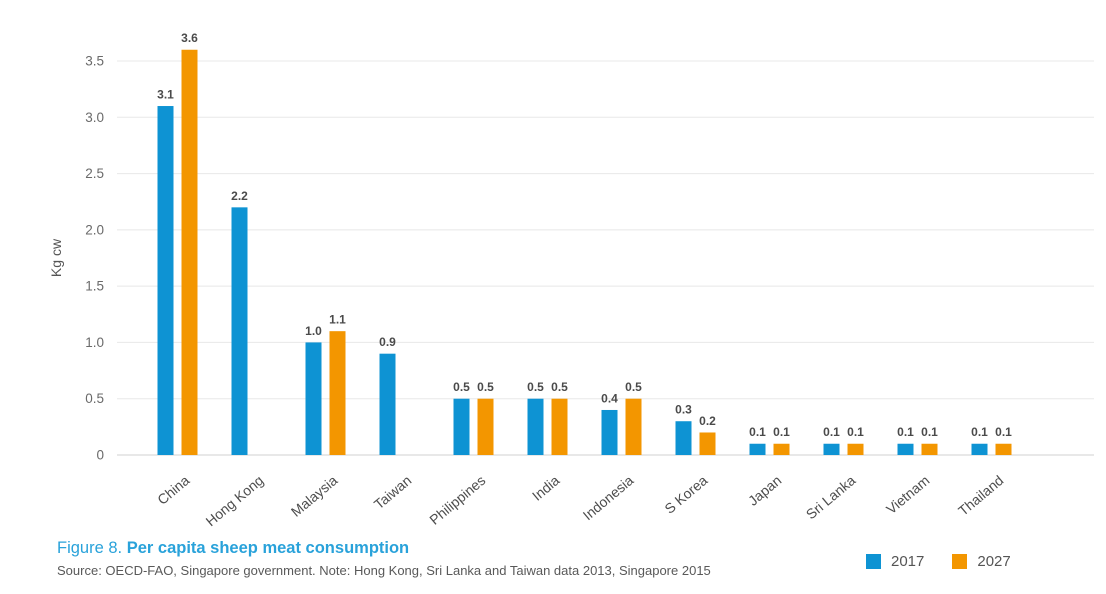 The height and width of the screenshot is (594, 1106). What do you see at coordinates (938, 561) in the screenshot?
I see `chart-legend: 2017 2027` at bounding box center [938, 561].